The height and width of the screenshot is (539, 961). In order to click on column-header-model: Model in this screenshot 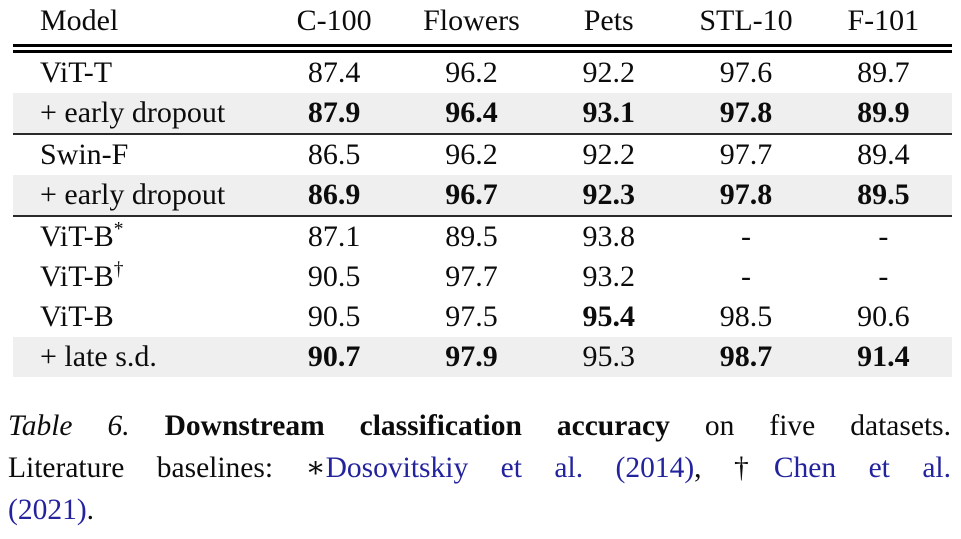, I will do `click(139, 27)`.